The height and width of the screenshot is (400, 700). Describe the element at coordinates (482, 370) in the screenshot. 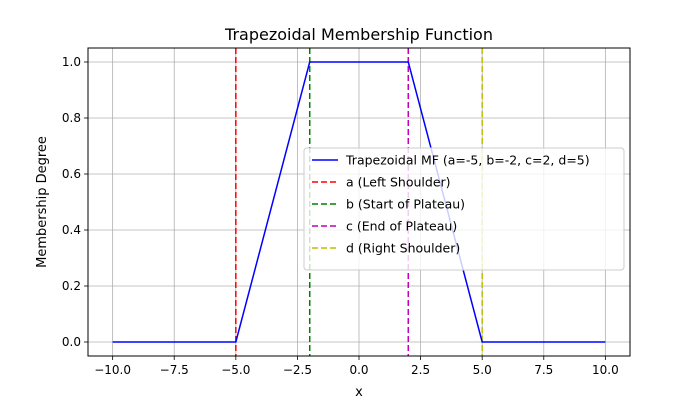

I see `x-tick-label: 5.0` at that location.